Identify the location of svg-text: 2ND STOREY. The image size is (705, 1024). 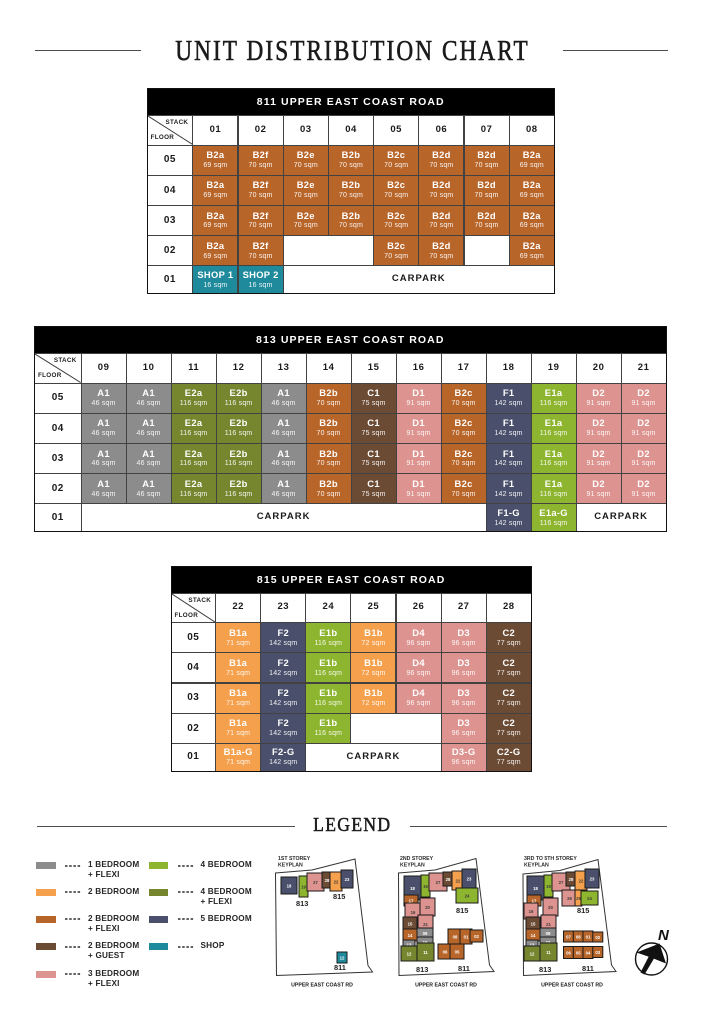
(417, 859).